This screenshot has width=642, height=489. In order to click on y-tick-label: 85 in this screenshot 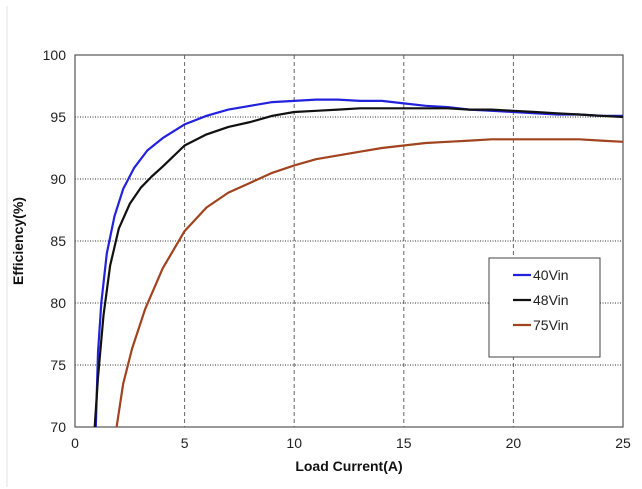, I will do `click(58, 241)`.